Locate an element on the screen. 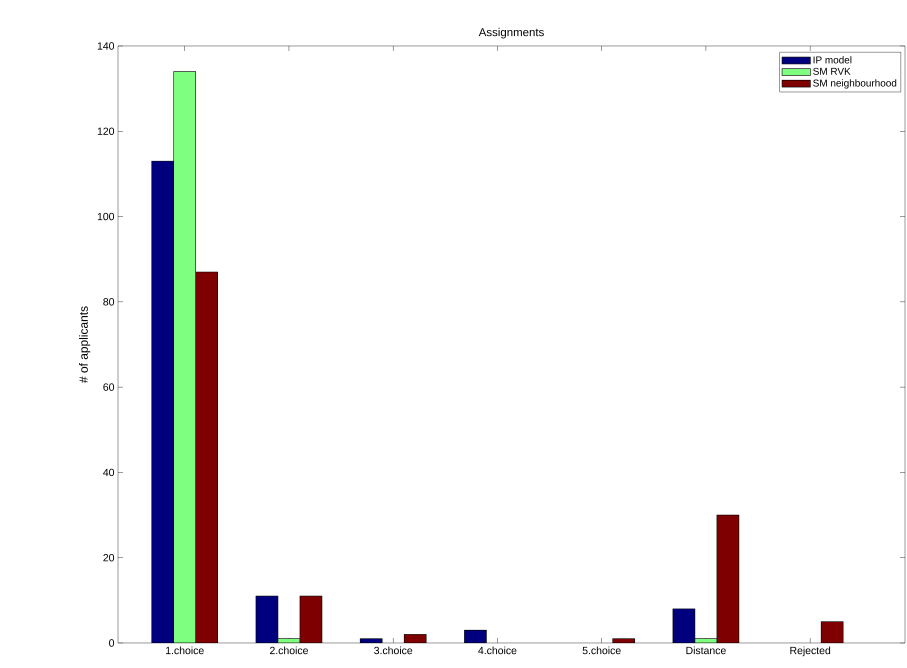  y-tick-label: 40 is located at coordinates (108, 472).